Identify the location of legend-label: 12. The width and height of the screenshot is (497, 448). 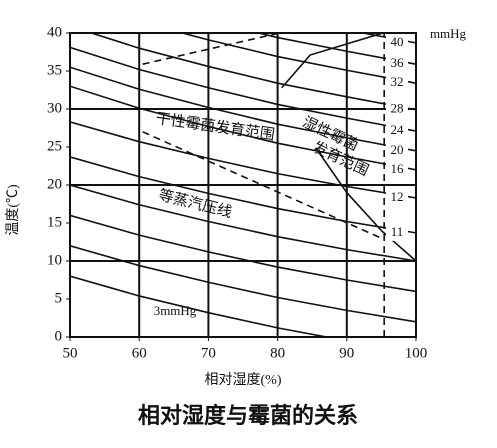
(397, 196).